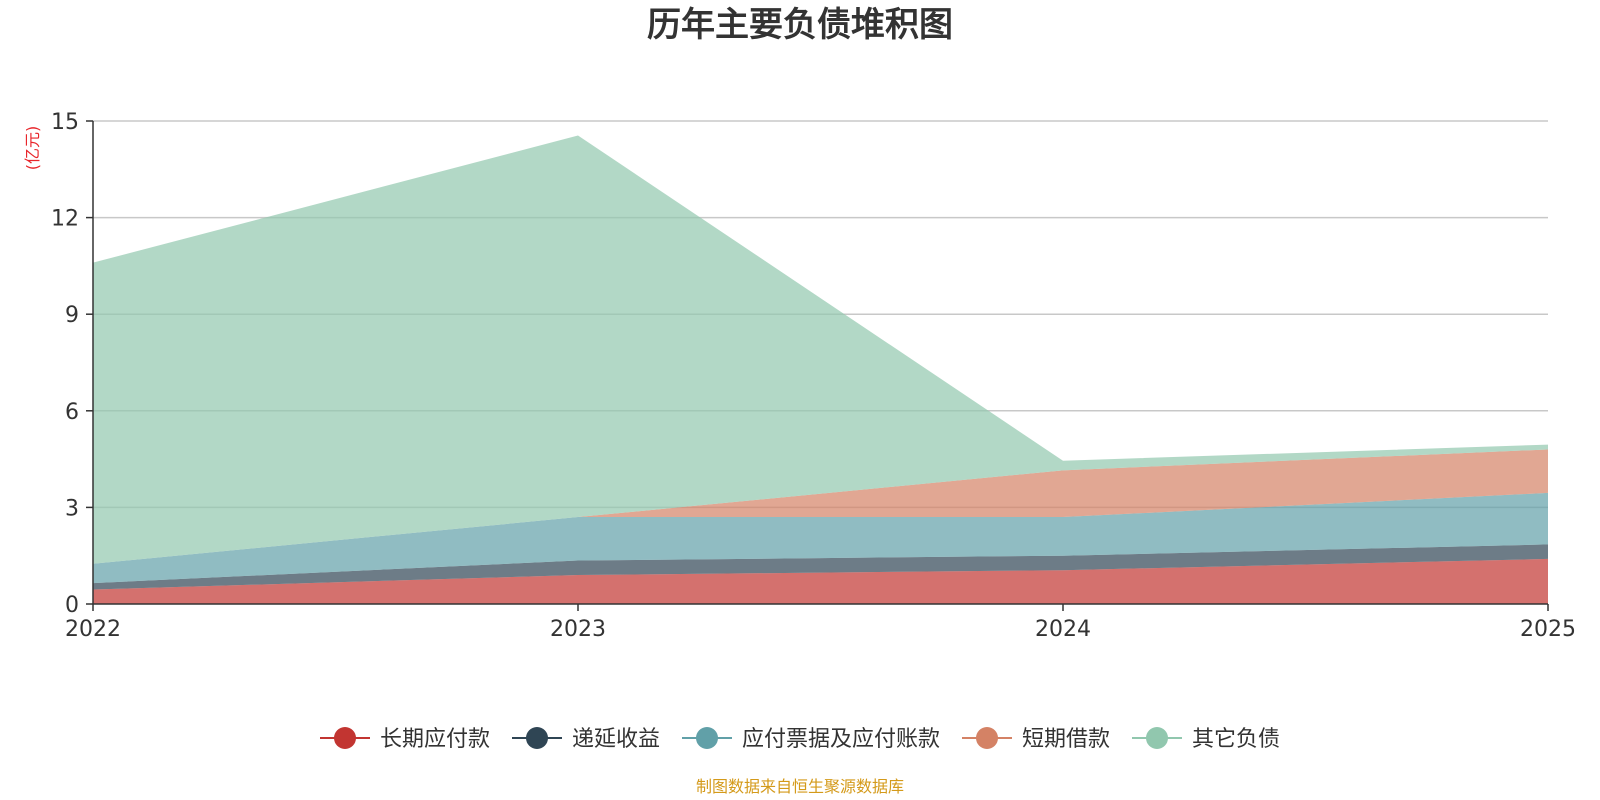 The width and height of the screenshot is (1600, 800). What do you see at coordinates (616, 739) in the screenshot?
I see `legend-label: 递延收益` at bounding box center [616, 739].